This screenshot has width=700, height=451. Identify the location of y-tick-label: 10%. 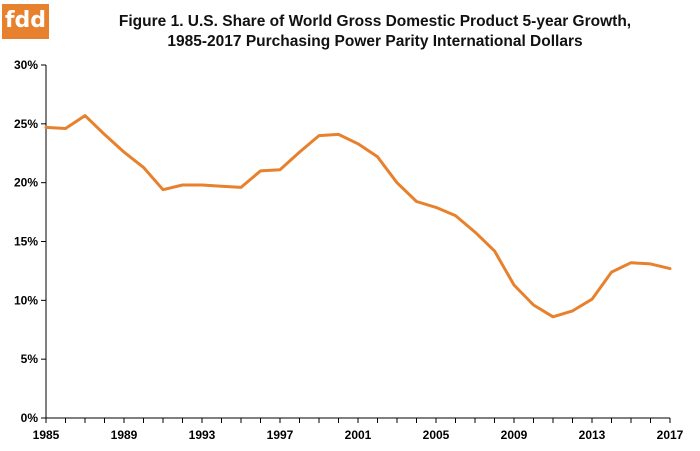
(26, 300).